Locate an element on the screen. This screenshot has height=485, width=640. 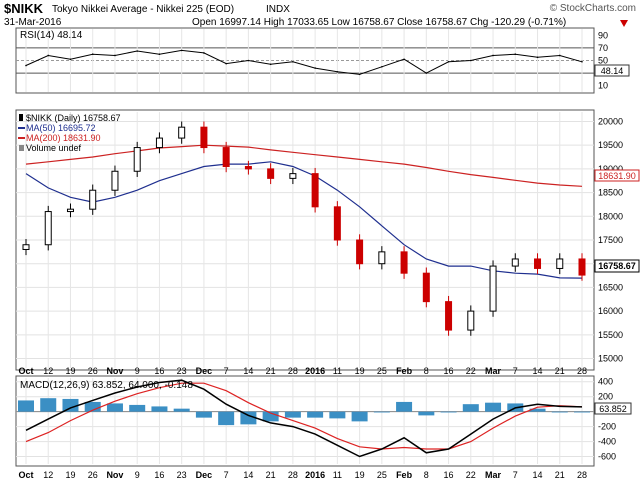
legend-ma50: MA(50) 16695.72 is located at coordinates (61, 128).